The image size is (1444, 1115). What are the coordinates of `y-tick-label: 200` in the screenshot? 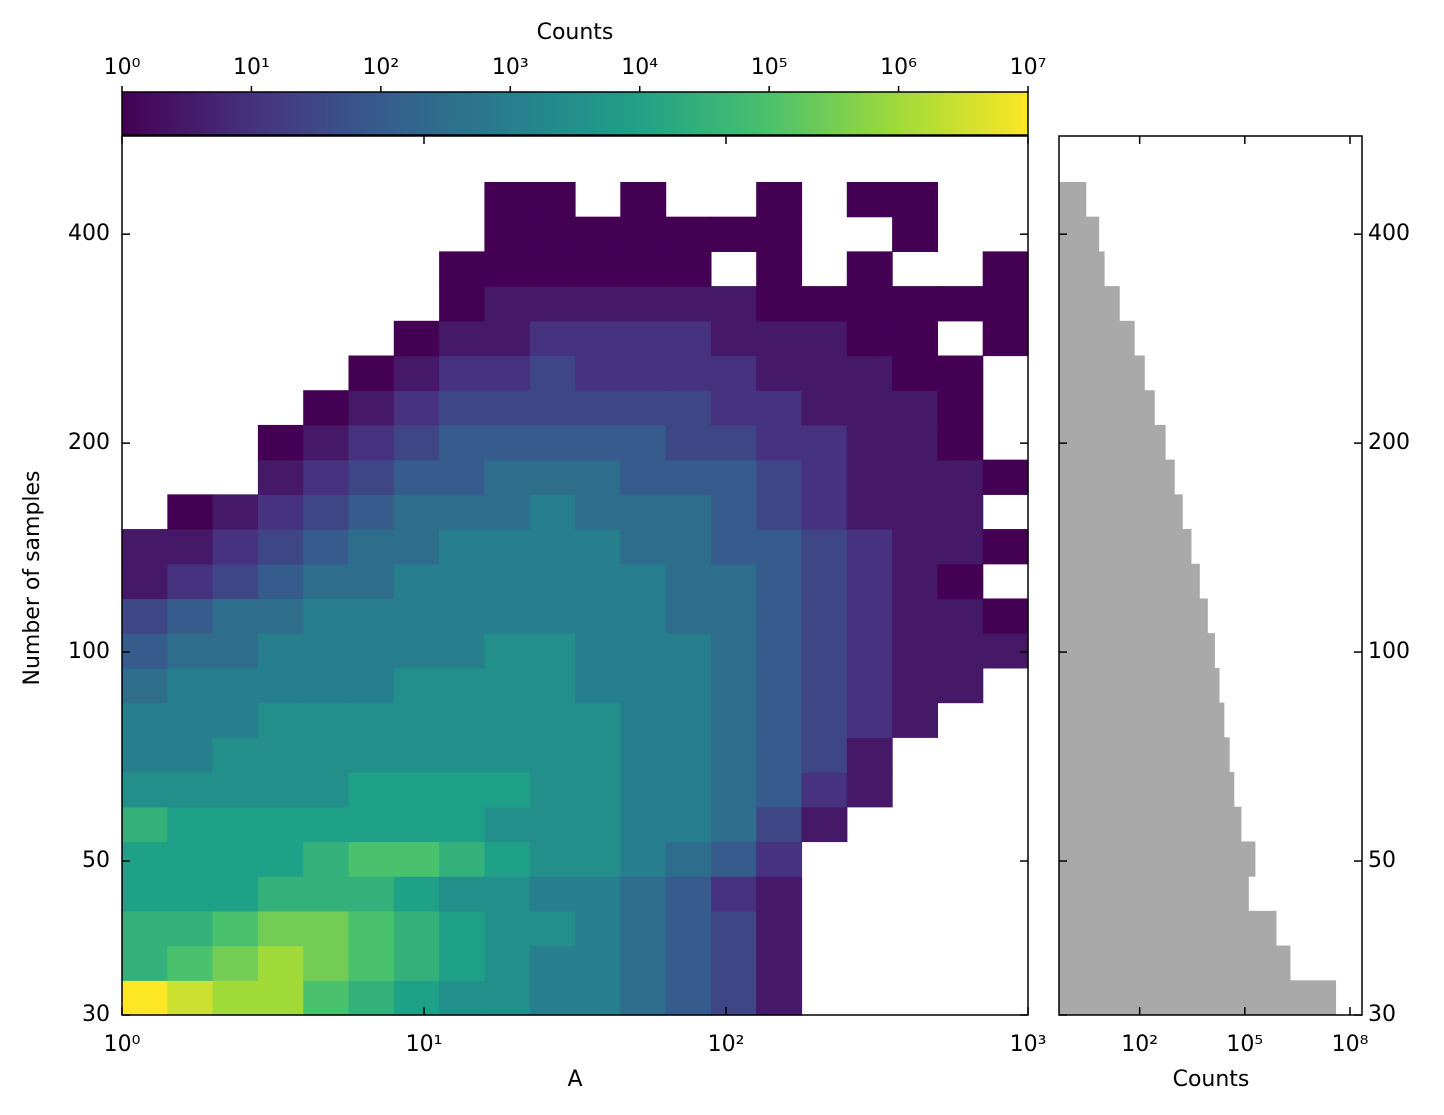 It's located at (1389, 442).